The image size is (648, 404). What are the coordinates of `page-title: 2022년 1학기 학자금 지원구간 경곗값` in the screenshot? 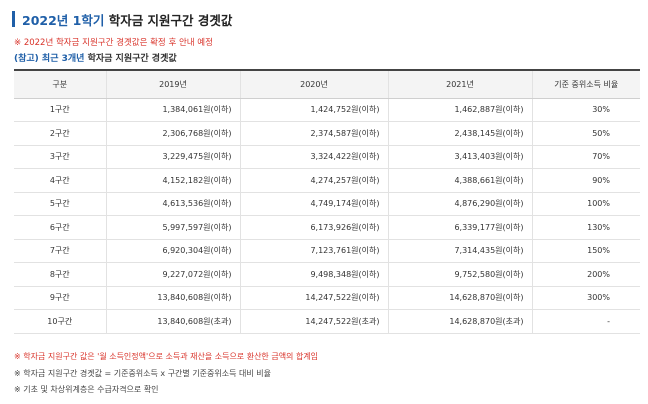 It's located at (122, 19).